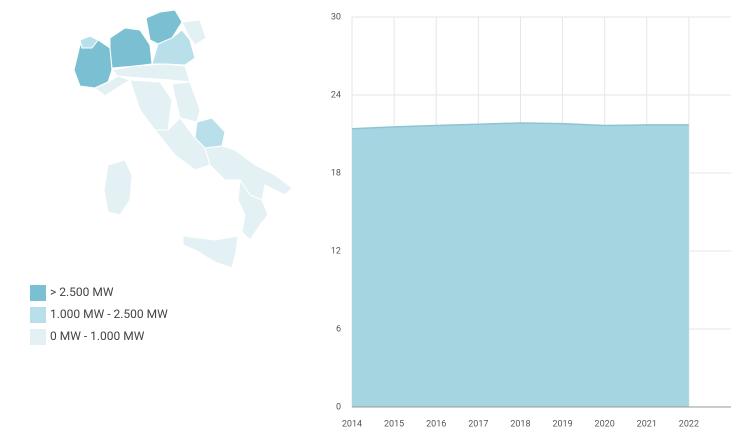  What do you see at coordinates (520, 126) in the screenshot?
I see `area-line` at bounding box center [520, 126].